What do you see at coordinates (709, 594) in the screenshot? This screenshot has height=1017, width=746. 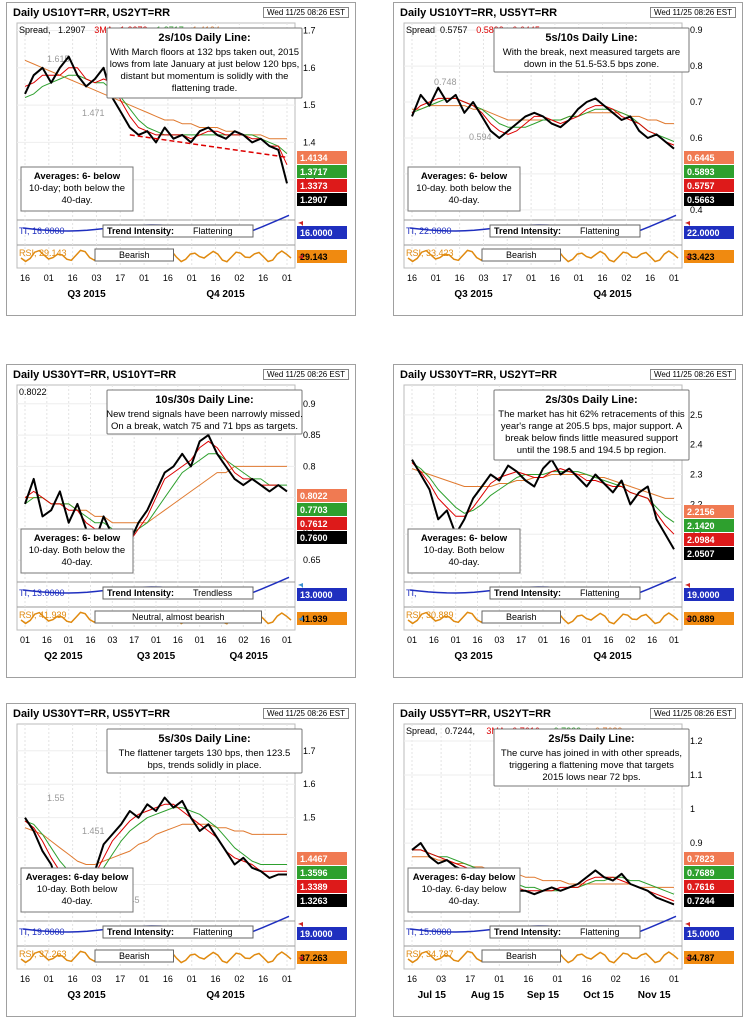 I see `ti-tag-box` at bounding box center [709, 594].